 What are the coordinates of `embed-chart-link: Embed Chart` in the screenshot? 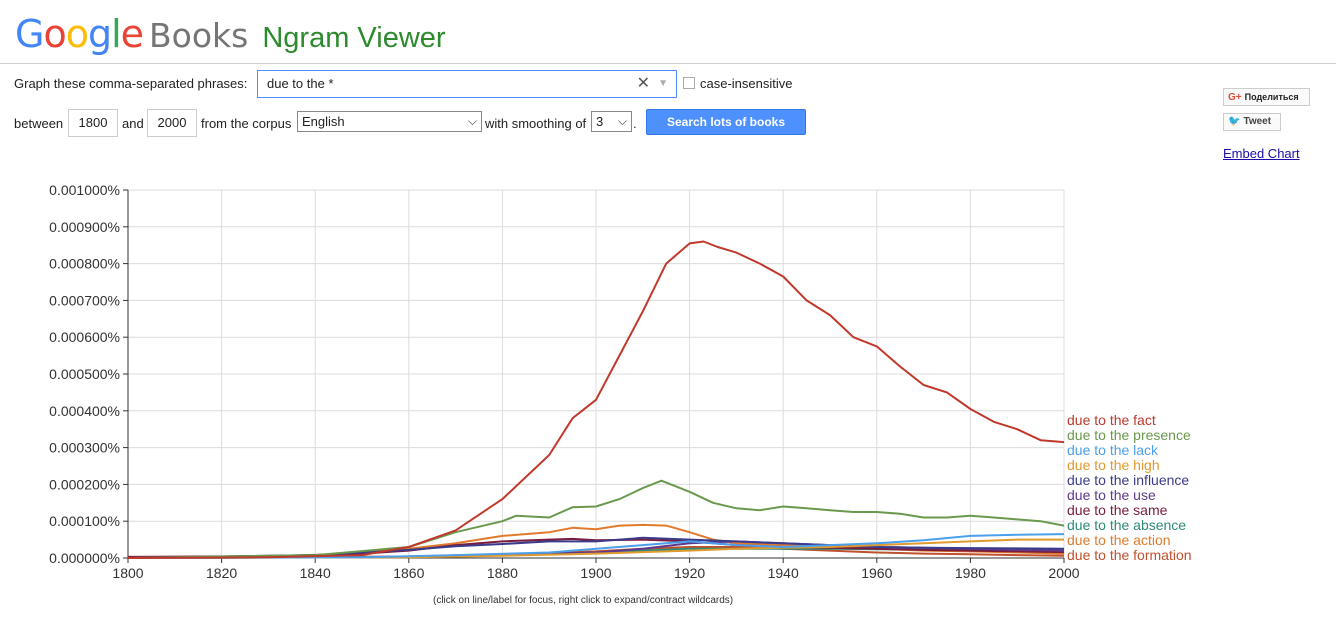 It's located at (1261, 153).